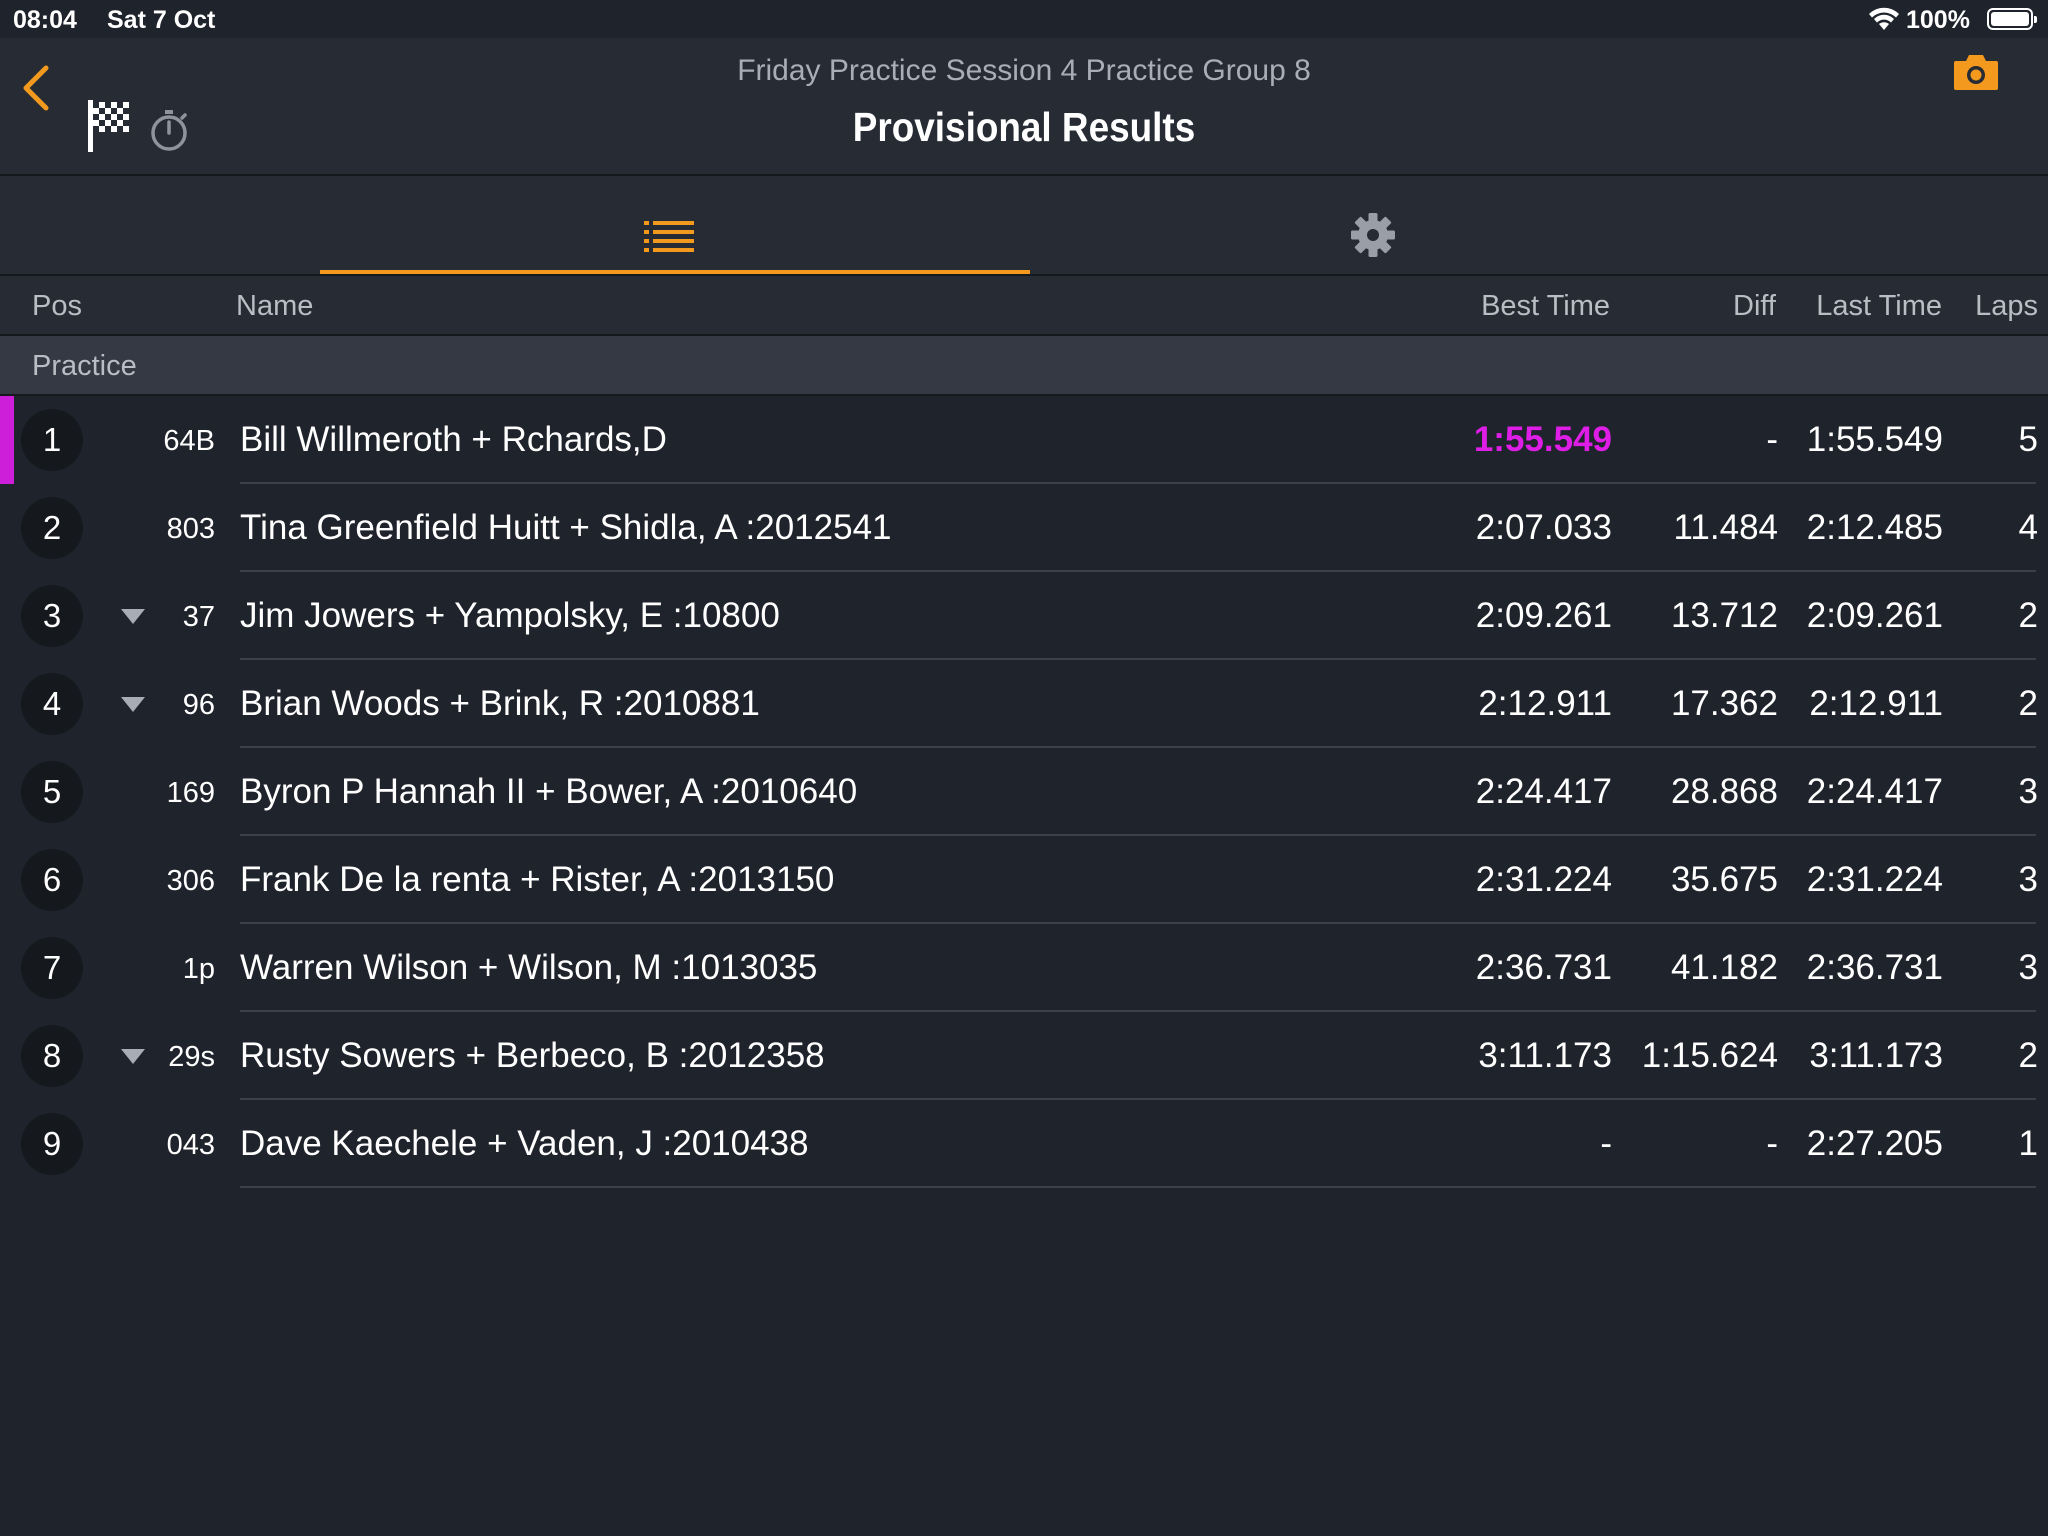  I want to click on last-time: 3:11.173, so click(1876, 1055).